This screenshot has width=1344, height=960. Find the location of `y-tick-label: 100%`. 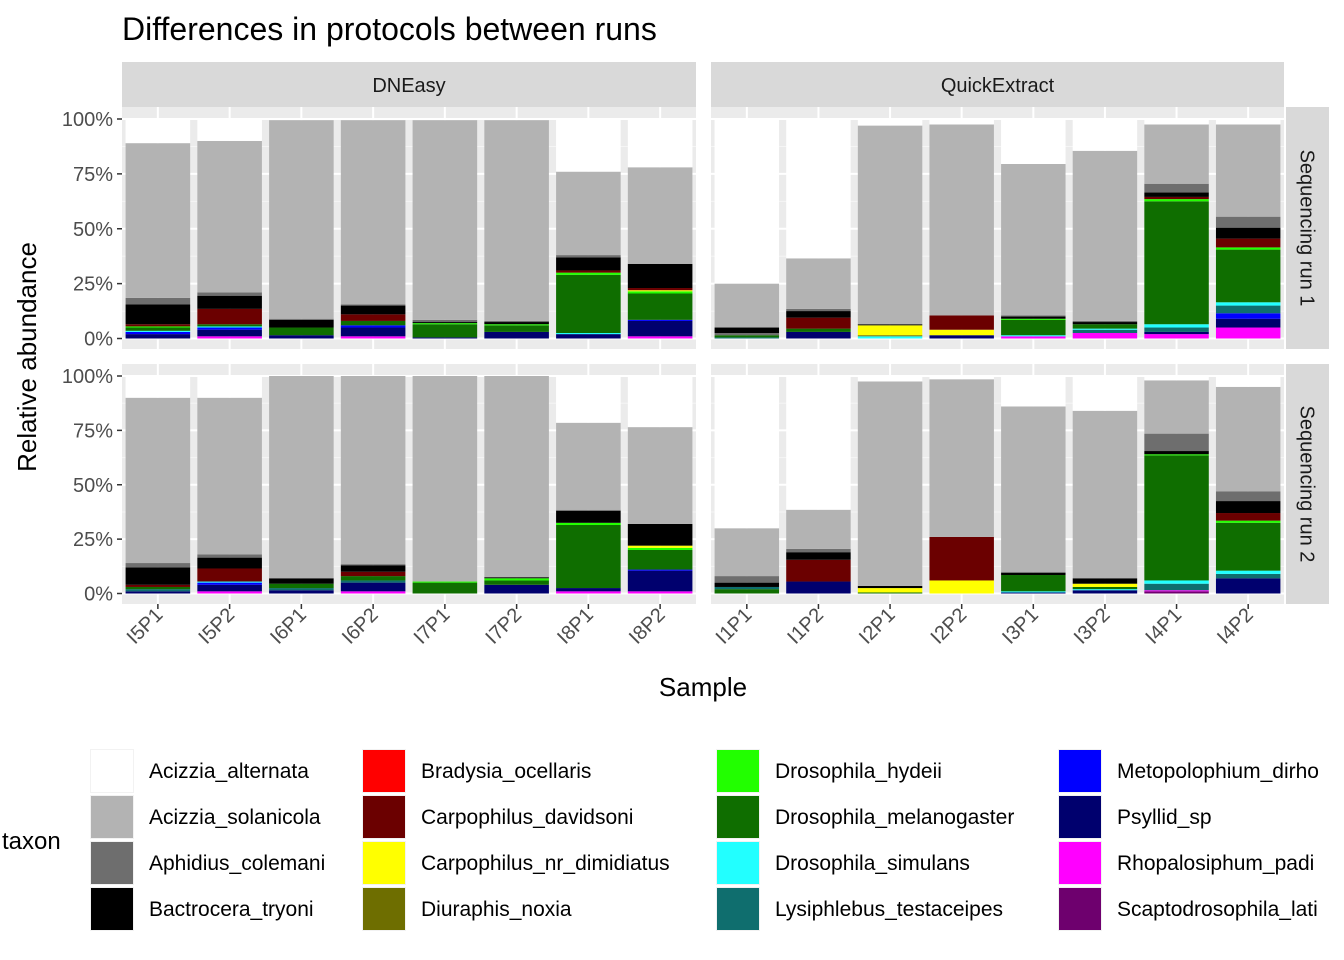

y-tick-label: 100% is located at coordinates (87, 377).